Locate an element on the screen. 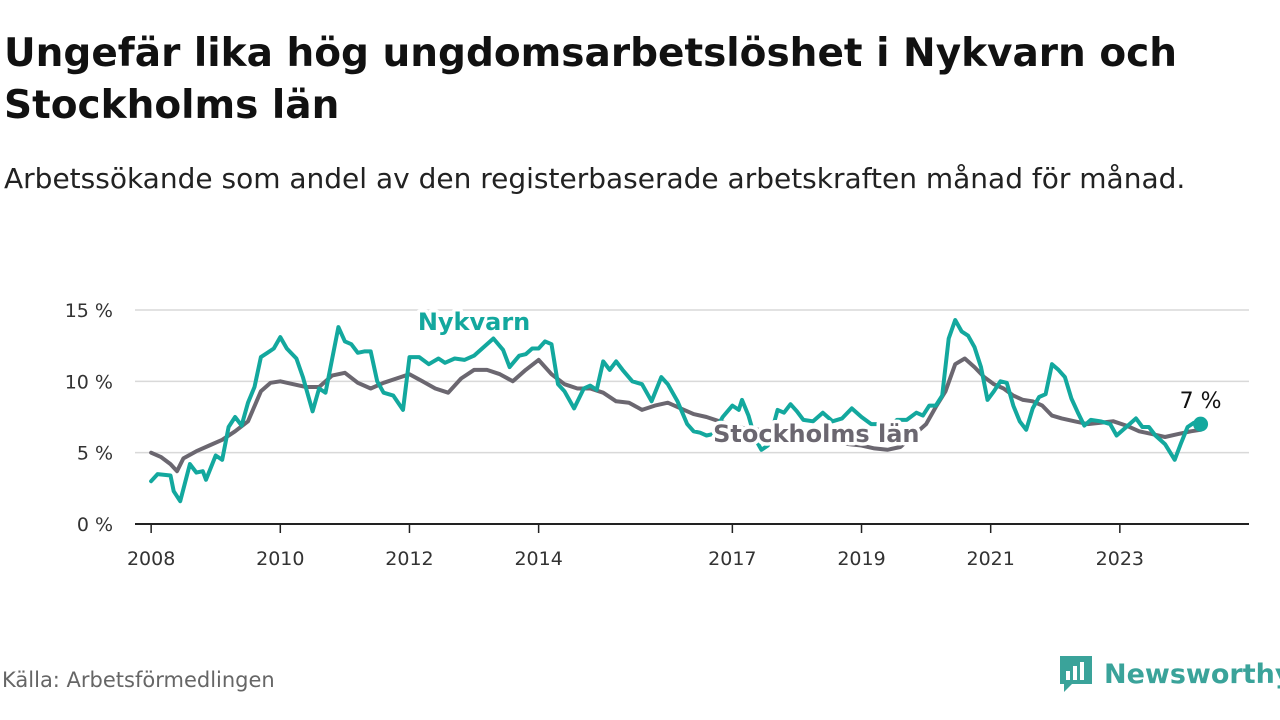 This screenshot has width=1280, height=720. series-label-stockholm: Stockholms län is located at coordinates (816, 434).